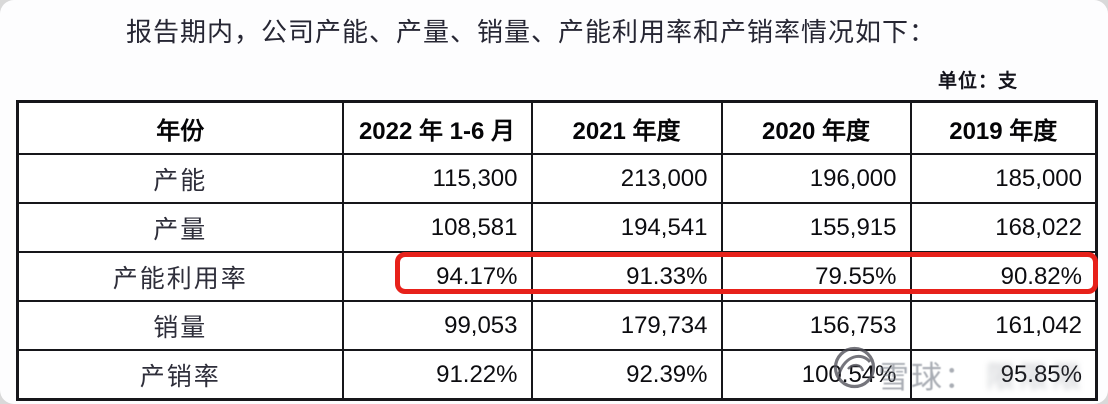 This screenshot has height=404, width=1108. Describe the element at coordinates (180, 276) in the screenshot. I see `row-label: 产能利用率` at that location.